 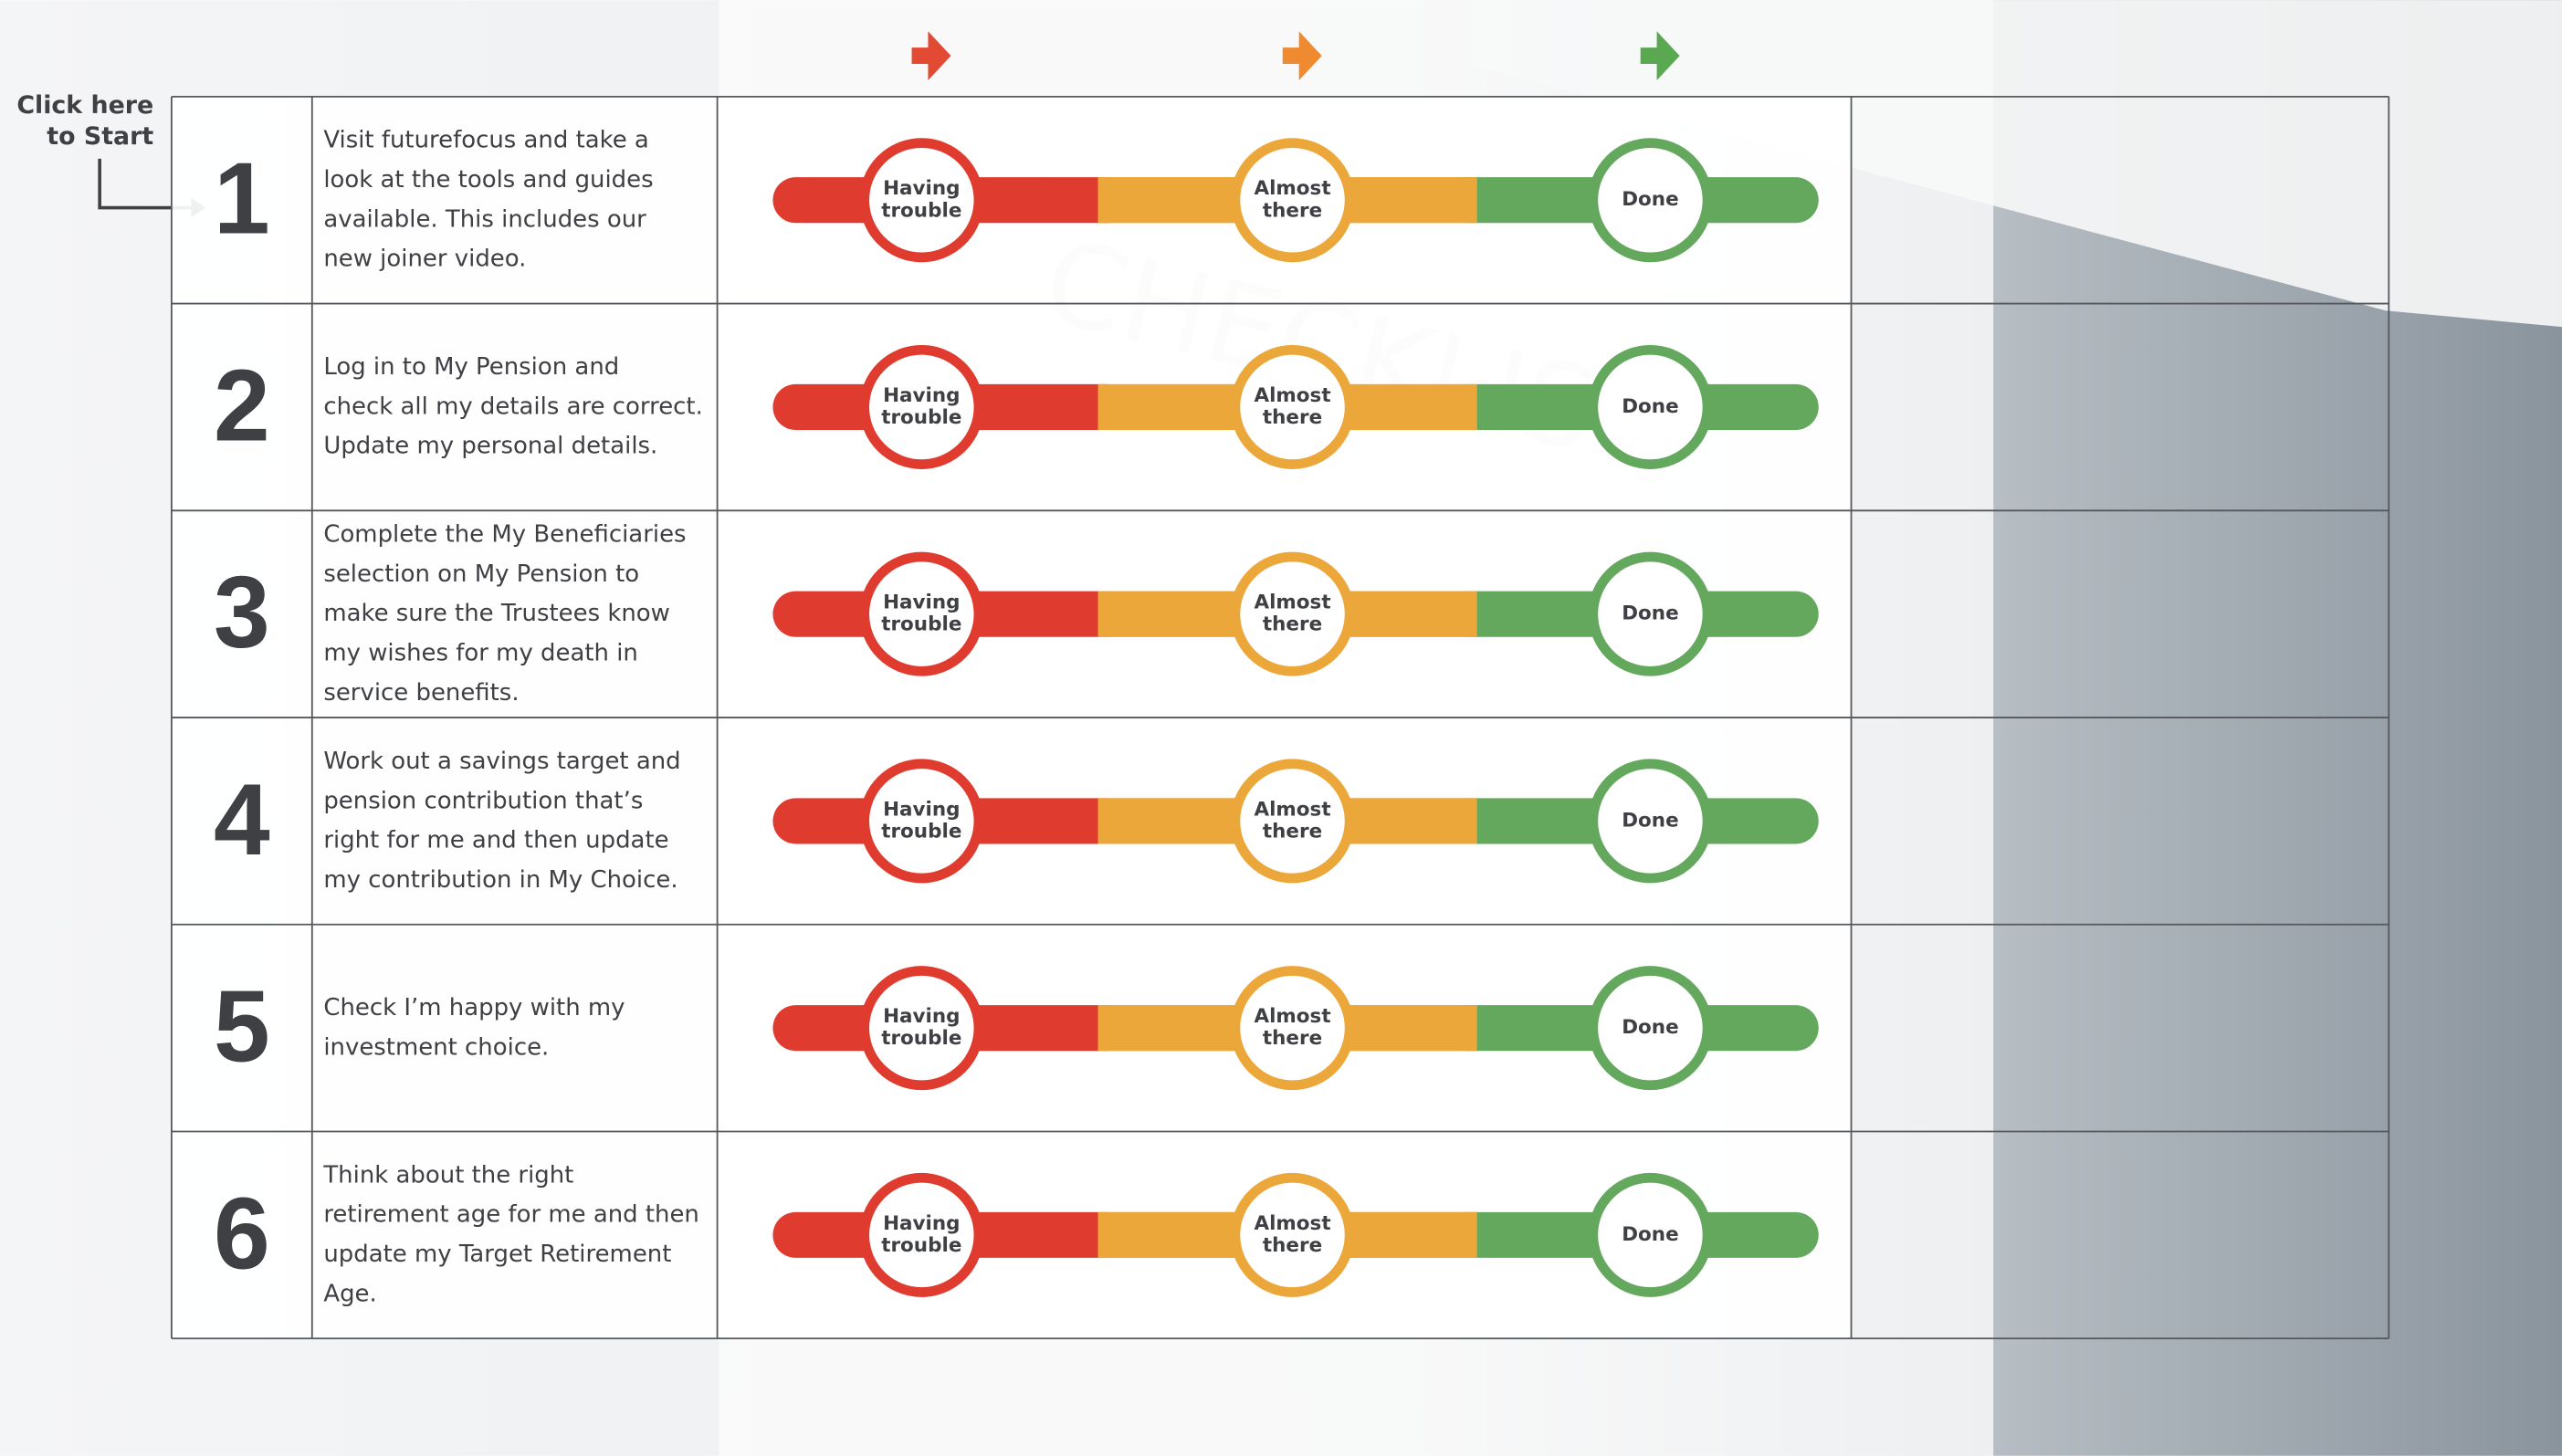 I want to click on step-number: 2, so click(x=242, y=405).